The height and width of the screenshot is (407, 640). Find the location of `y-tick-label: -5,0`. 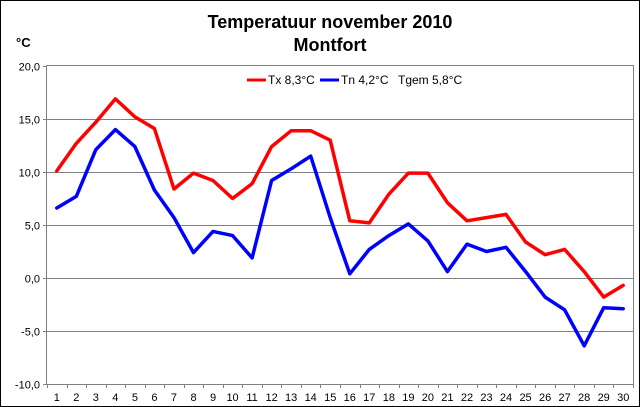

y-tick-label: -5,0 is located at coordinates (30, 333).